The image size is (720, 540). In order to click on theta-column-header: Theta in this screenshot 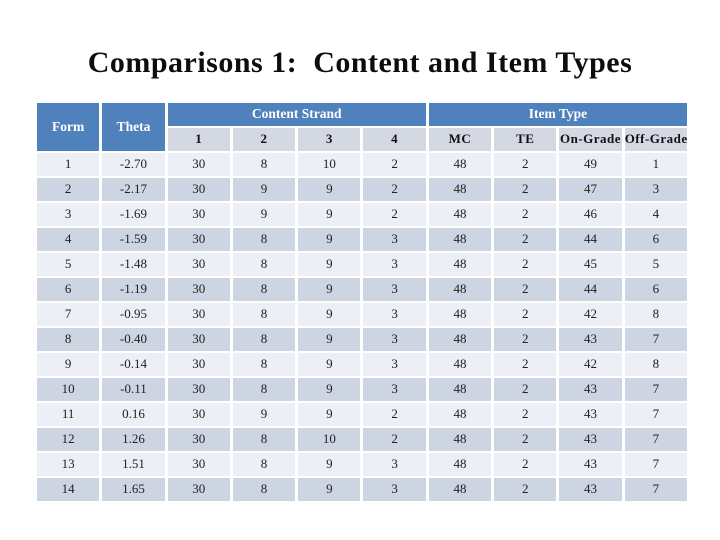, I will do `click(133, 127)`.